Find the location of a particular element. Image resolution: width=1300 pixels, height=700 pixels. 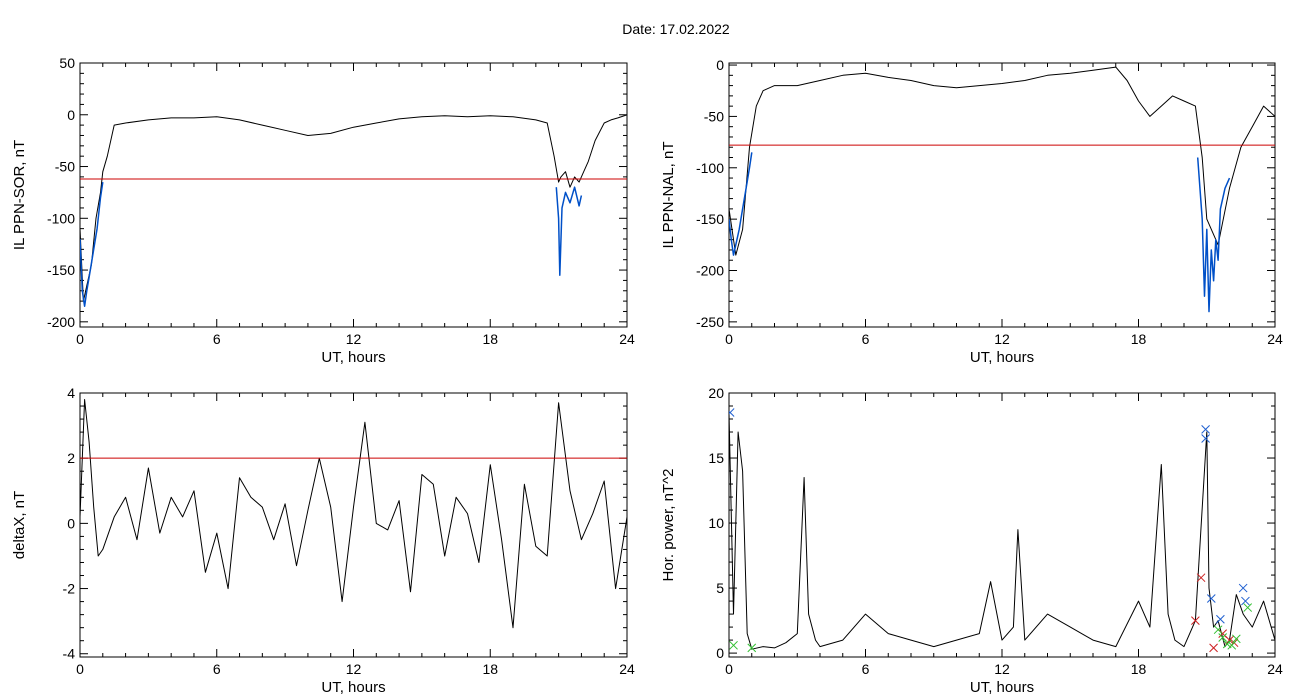

y-tick-label: 2 is located at coordinates (71, 458).